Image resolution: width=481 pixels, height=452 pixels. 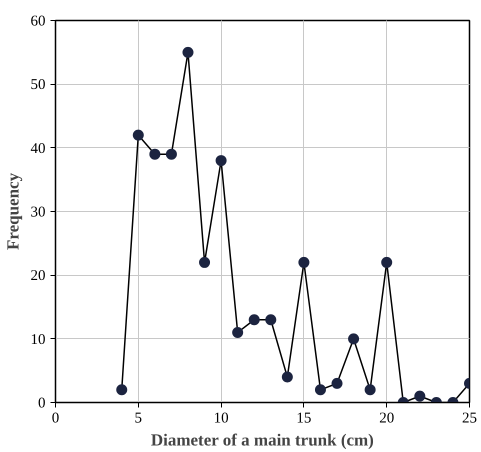 I want to click on x-tick-label: 0, so click(x=56, y=418).